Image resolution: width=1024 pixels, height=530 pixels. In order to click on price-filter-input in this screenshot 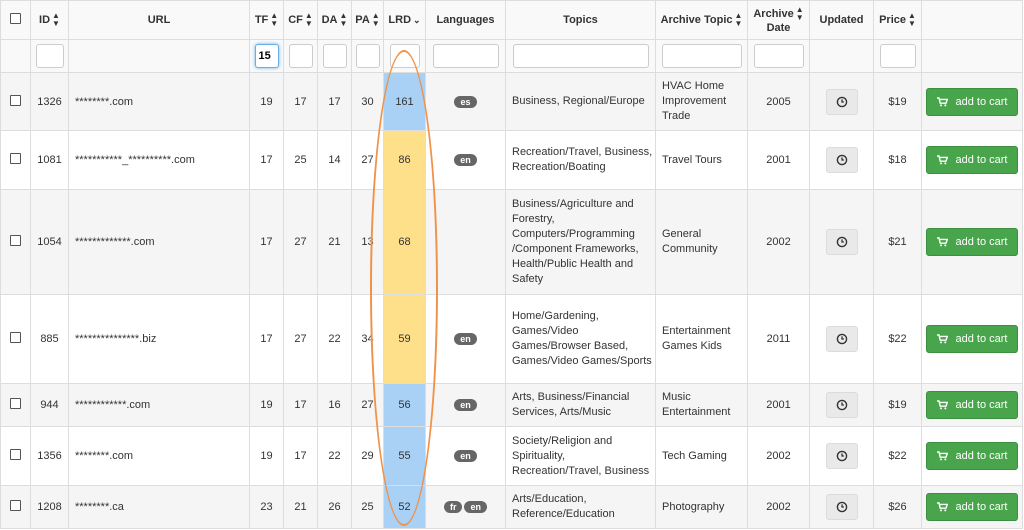, I will do `click(897, 56)`.